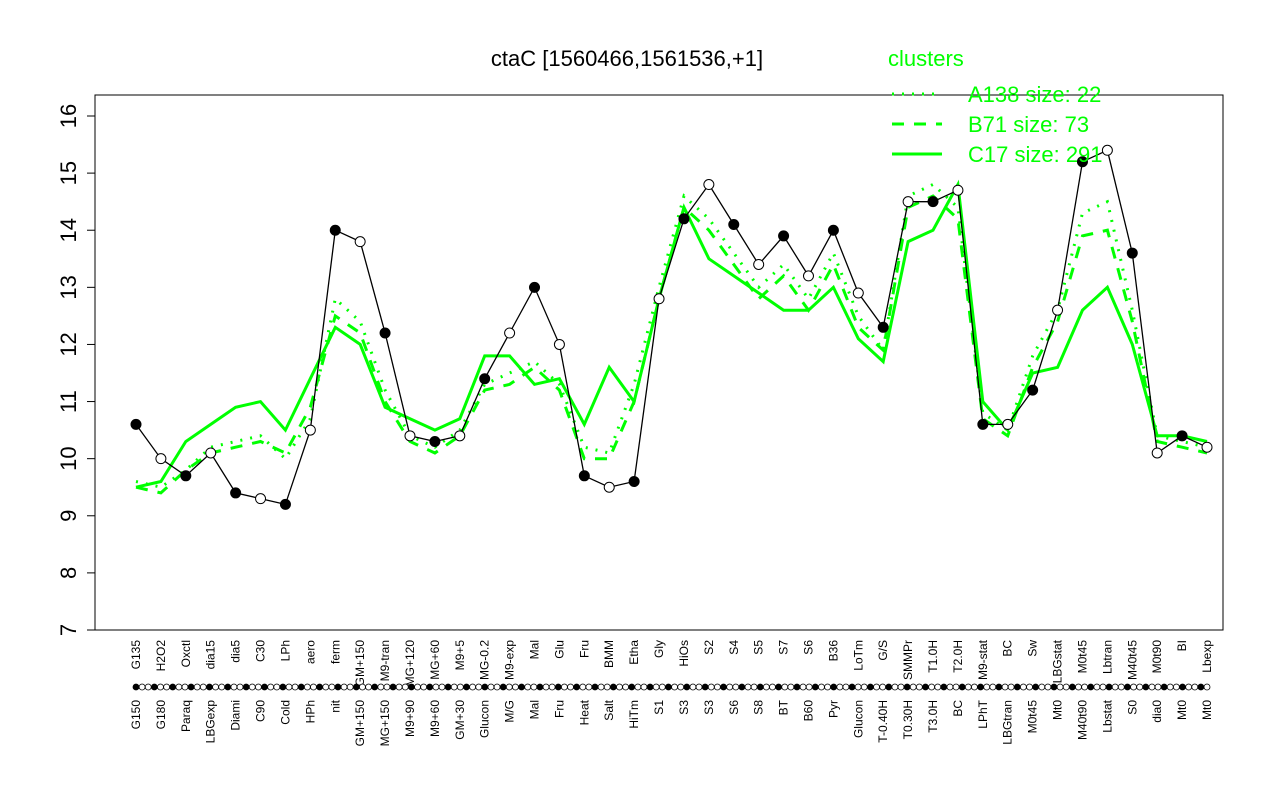 Image resolution: width=1280 pixels, height=805 pixels. I want to click on x-tick-label-top: M9-tran, so click(385, 660).